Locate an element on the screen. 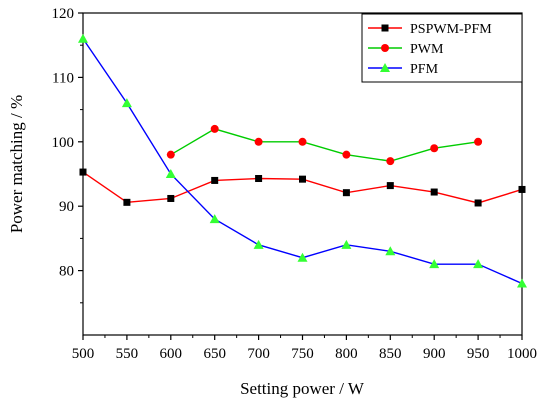 This screenshot has height=403, width=550. legend-item: PWM is located at coordinates (406, 49).